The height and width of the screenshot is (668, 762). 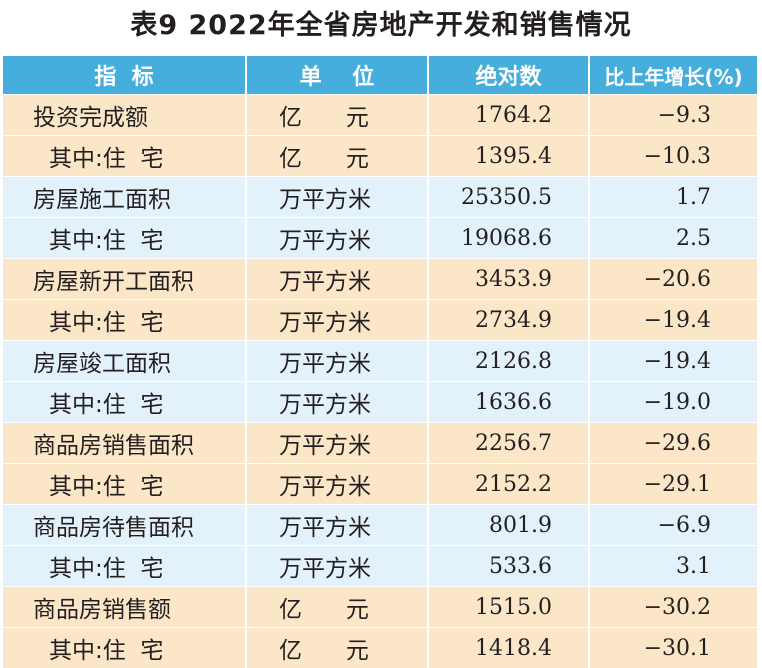 What do you see at coordinates (673, 443) in the screenshot?
I see `cell-growth: −29.6` at bounding box center [673, 443].